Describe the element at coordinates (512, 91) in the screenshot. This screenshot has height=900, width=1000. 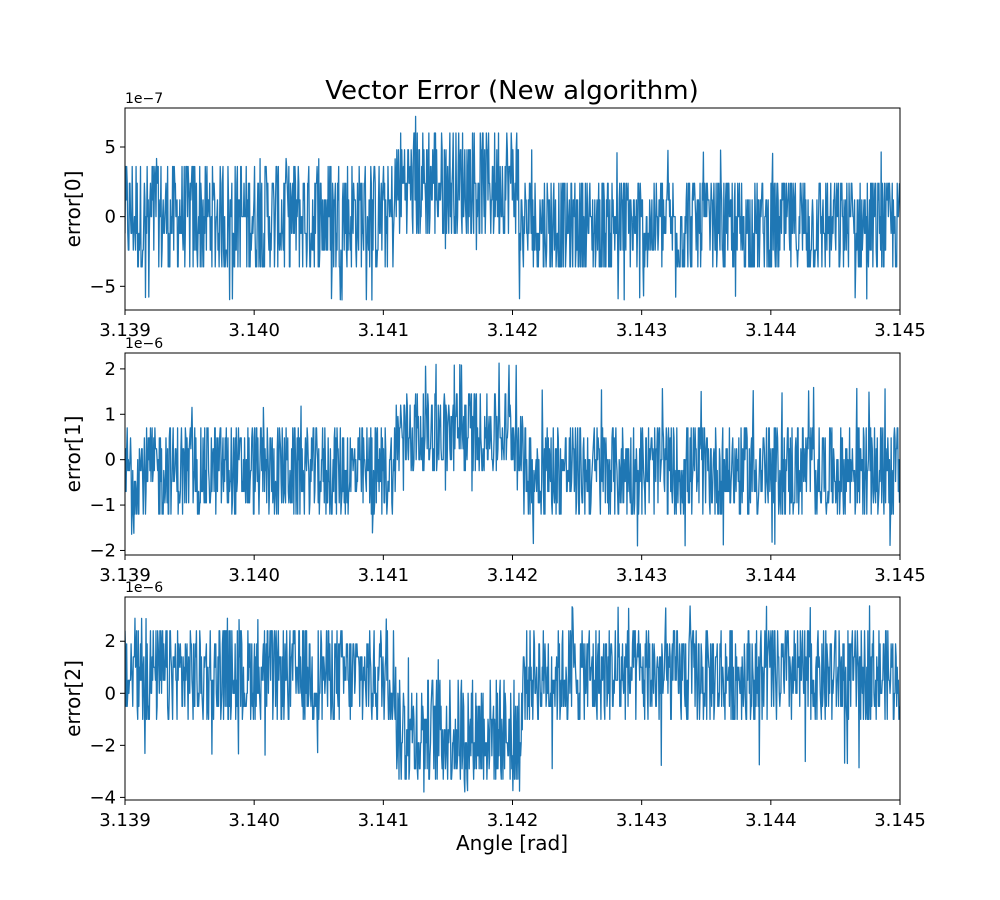
I see `chart-title: Vector Error (New algorithm)` at that location.